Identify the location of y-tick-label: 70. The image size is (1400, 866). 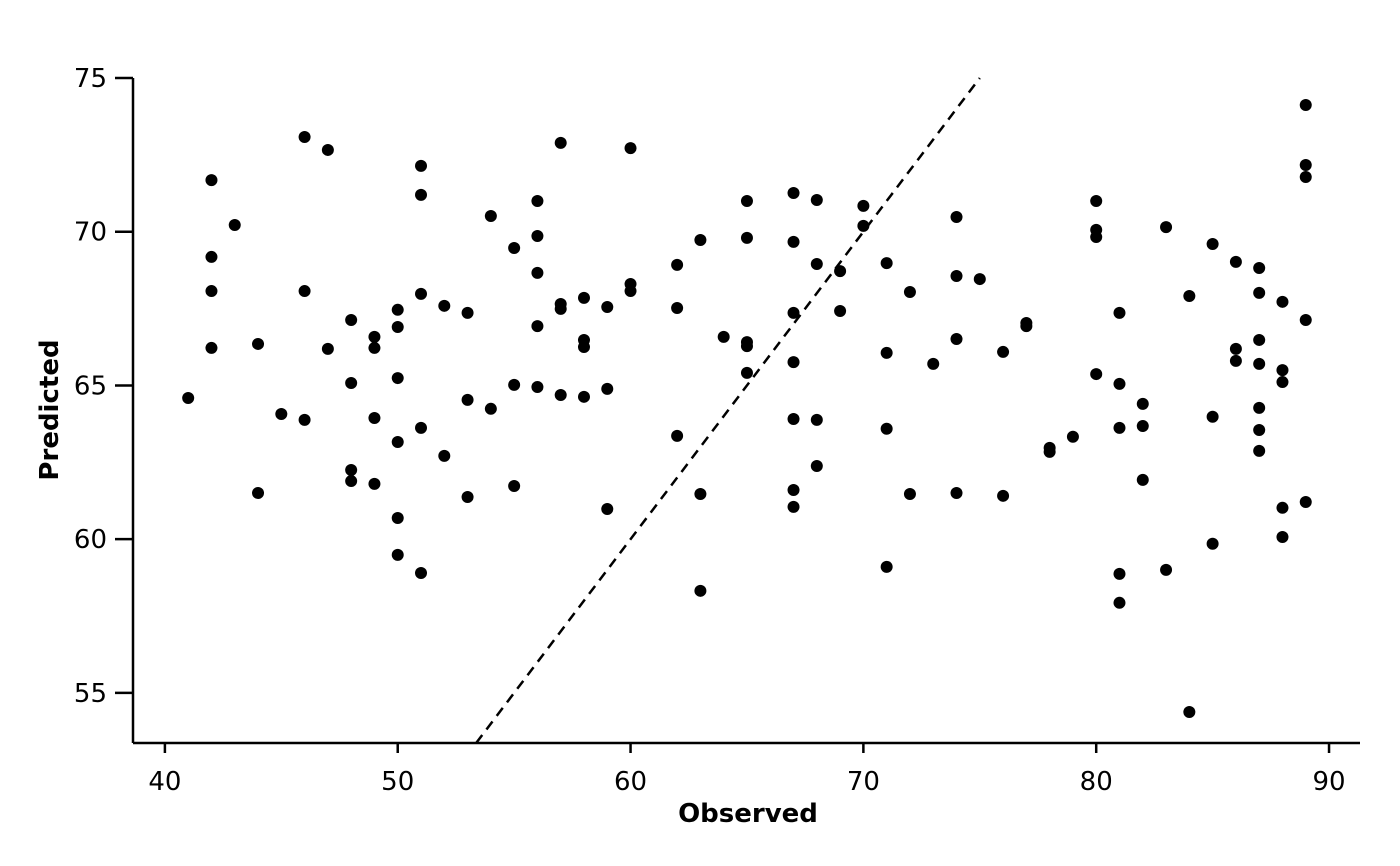
(90, 233).